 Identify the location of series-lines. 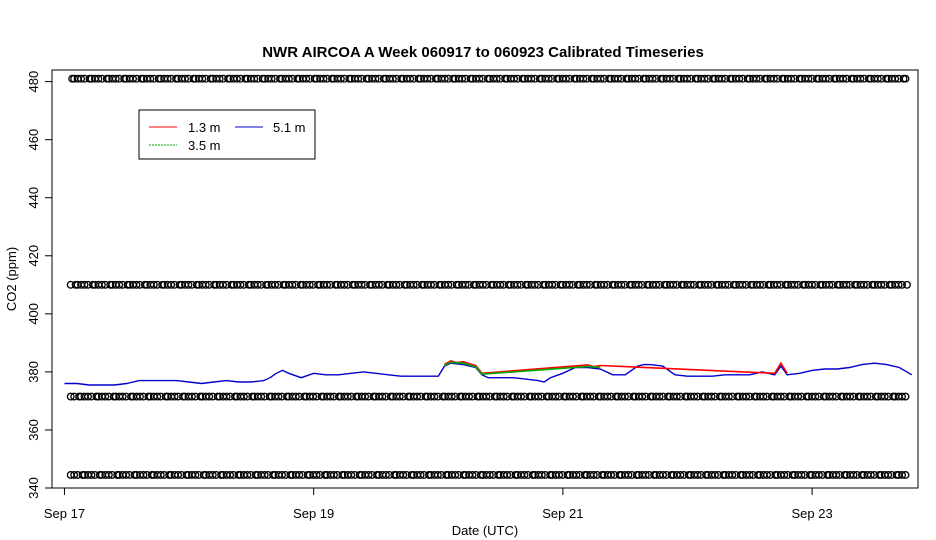
(488, 373).